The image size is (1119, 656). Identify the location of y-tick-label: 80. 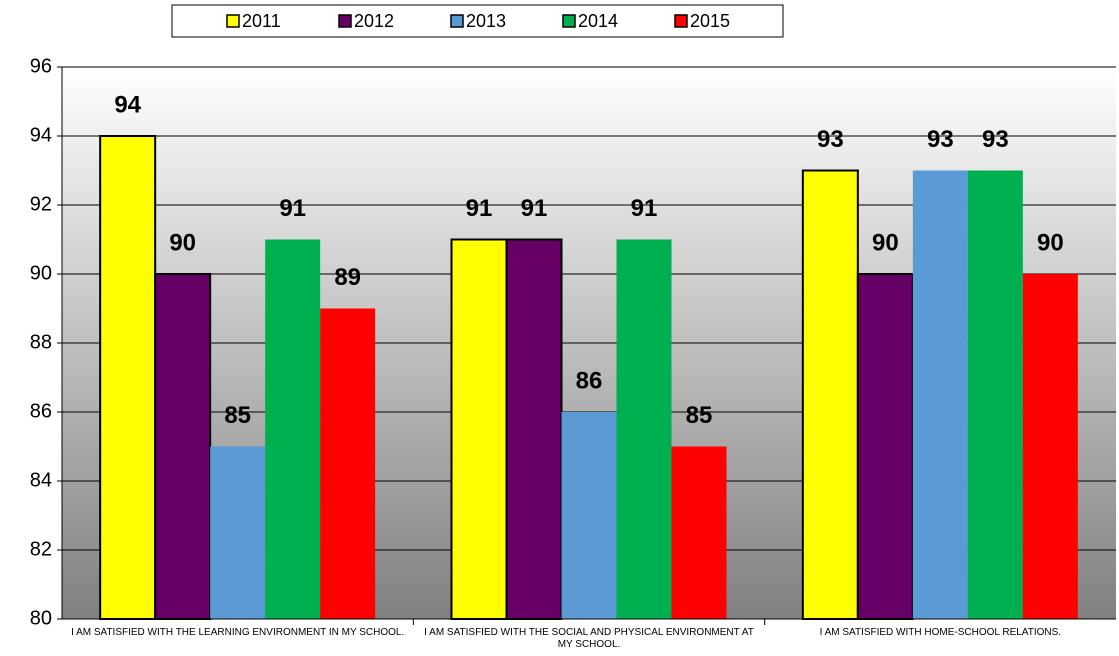
(41, 618).